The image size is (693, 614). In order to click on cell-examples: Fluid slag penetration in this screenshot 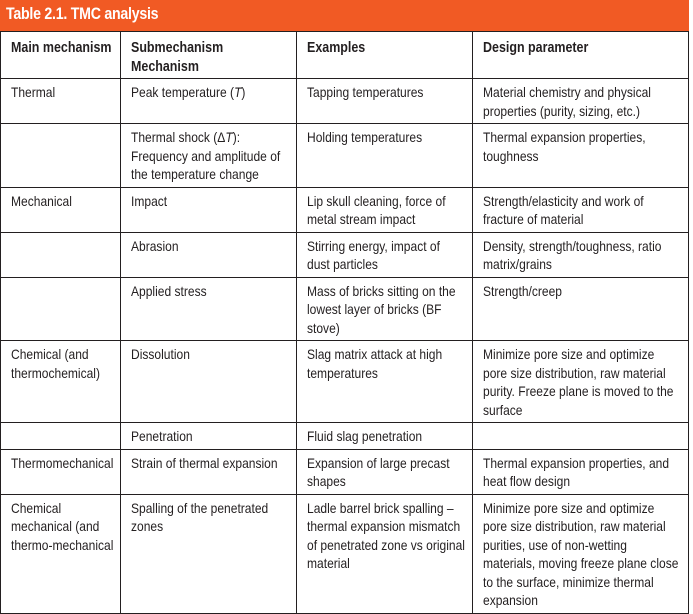, I will do `click(385, 436)`.